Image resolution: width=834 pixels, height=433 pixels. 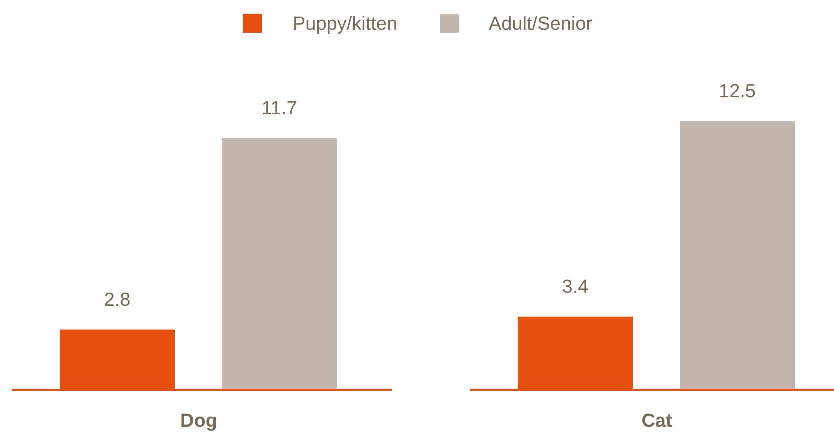 I want to click on data-label: 11.7, so click(x=280, y=109).